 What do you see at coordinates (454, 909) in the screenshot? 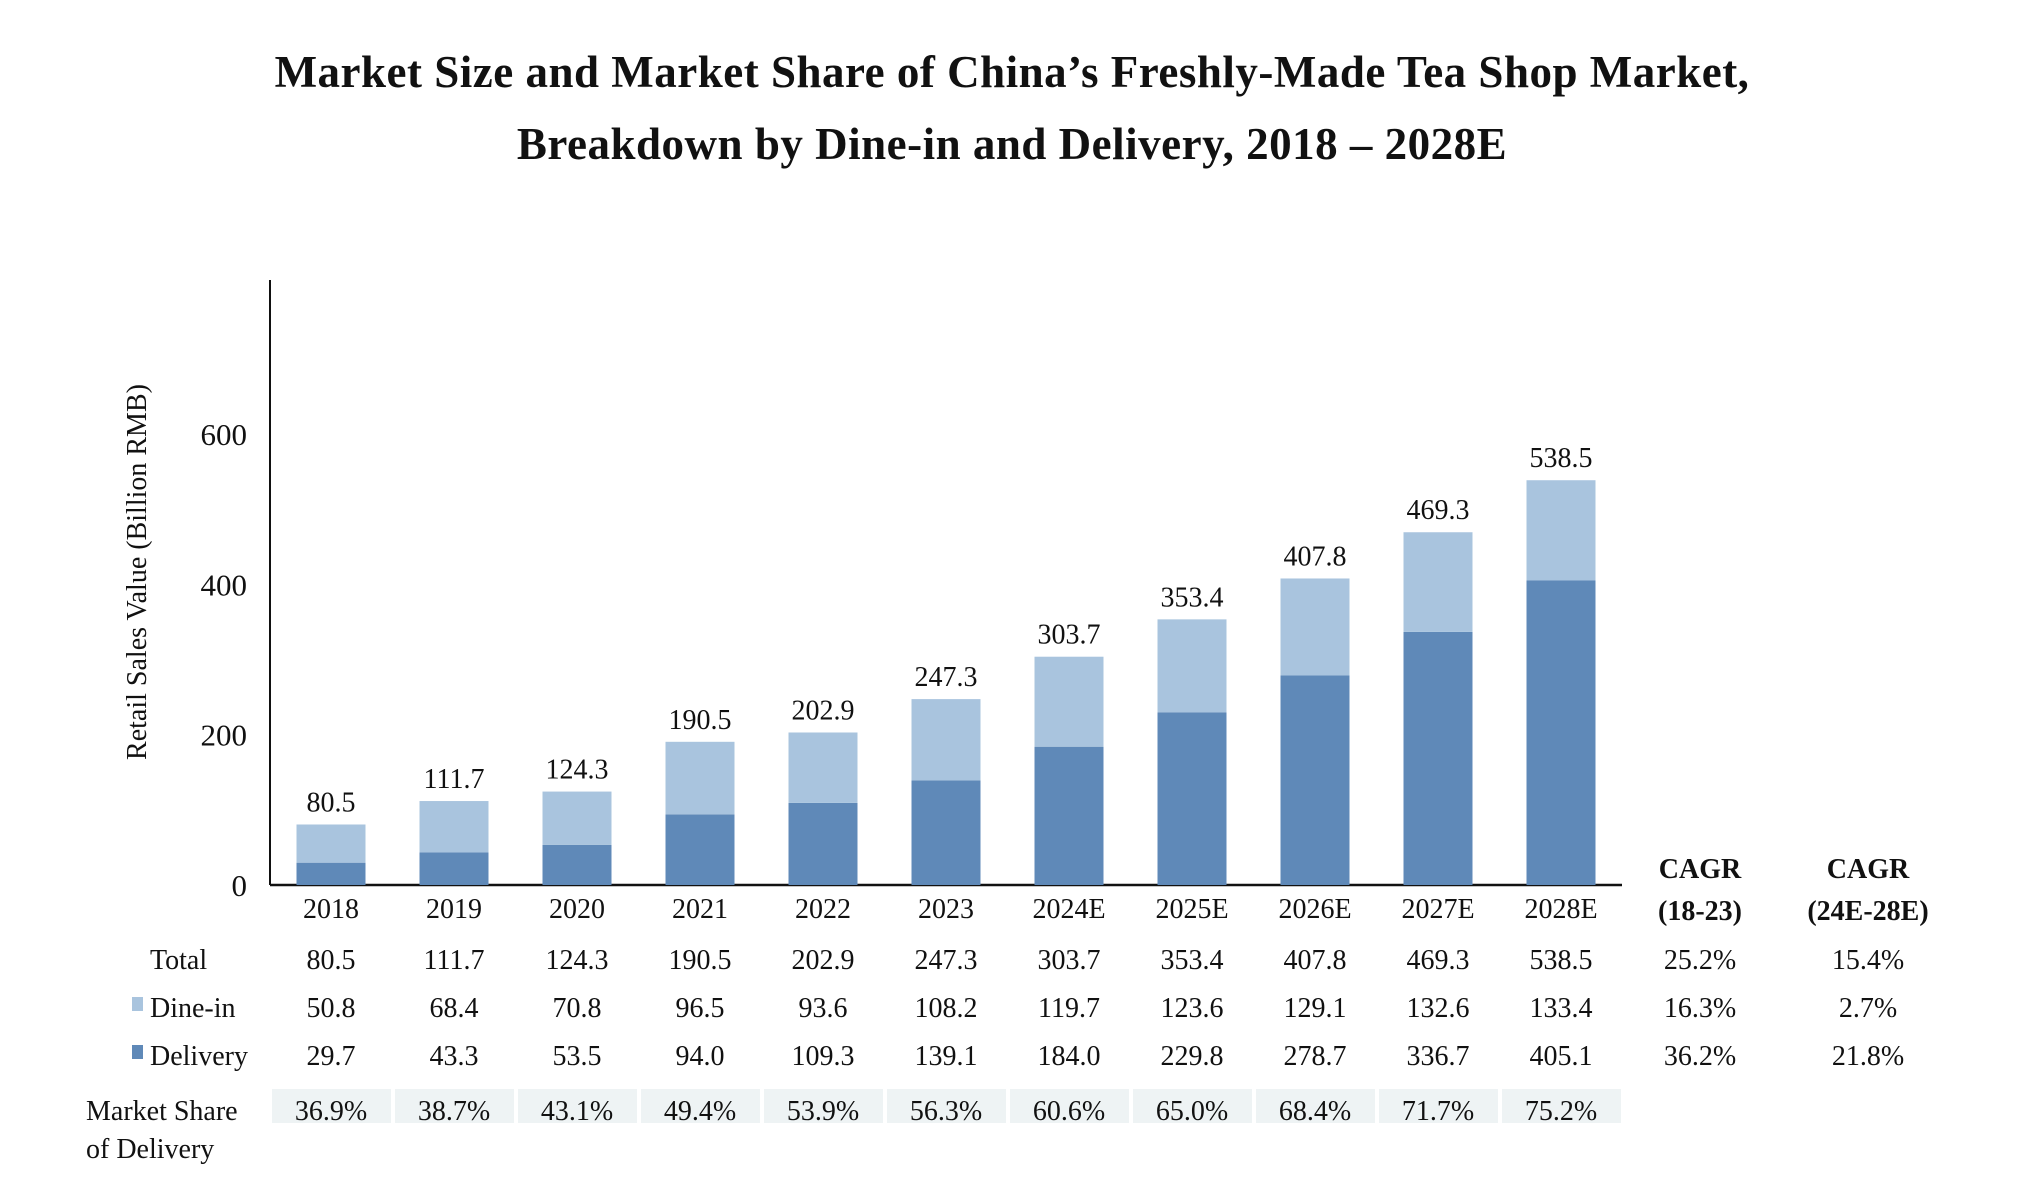
I see `x-tick-label: 2019` at bounding box center [454, 909].